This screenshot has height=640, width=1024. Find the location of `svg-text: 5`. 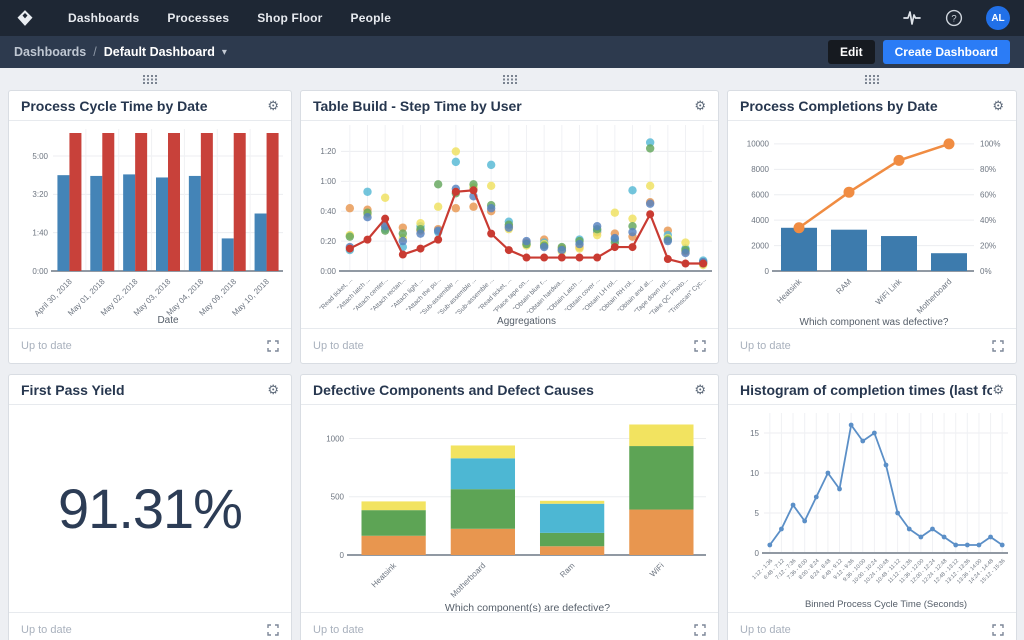

svg-text: 5 is located at coordinates (757, 513).